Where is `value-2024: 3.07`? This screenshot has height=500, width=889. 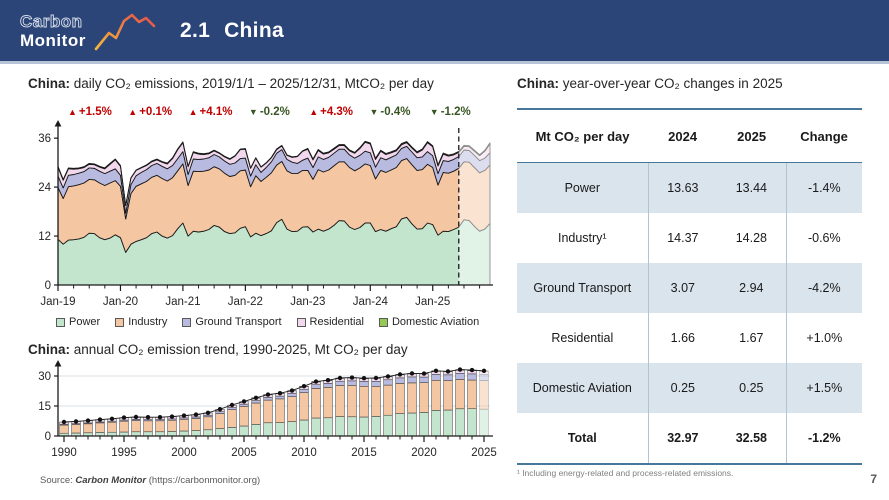
value-2024: 3.07 is located at coordinates (683, 288).